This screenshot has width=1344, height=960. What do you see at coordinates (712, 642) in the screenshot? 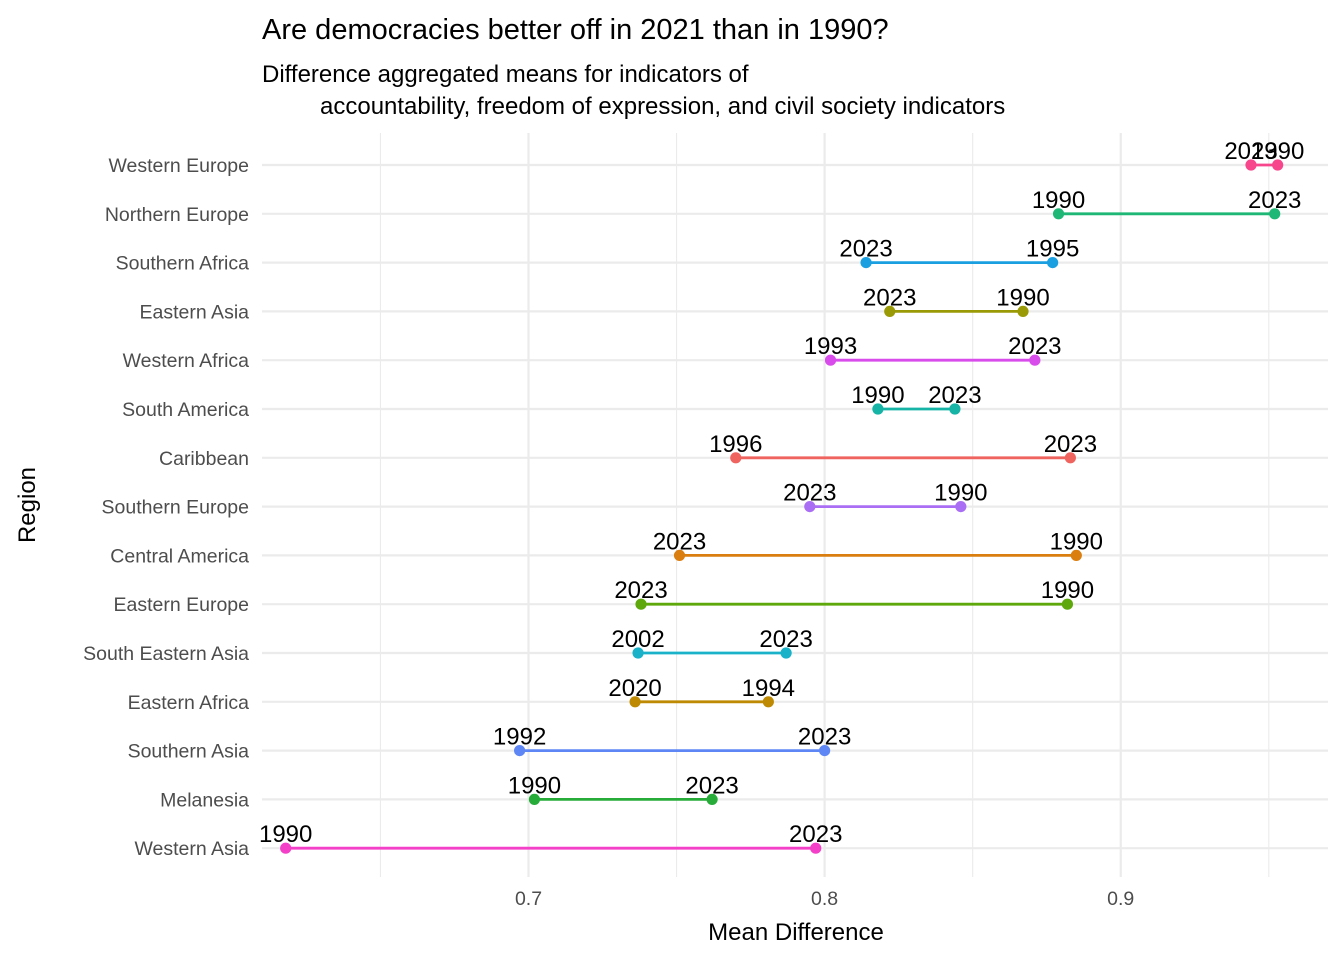
I see `dumbbell-row: 2002 2023` at bounding box center [712, 642].